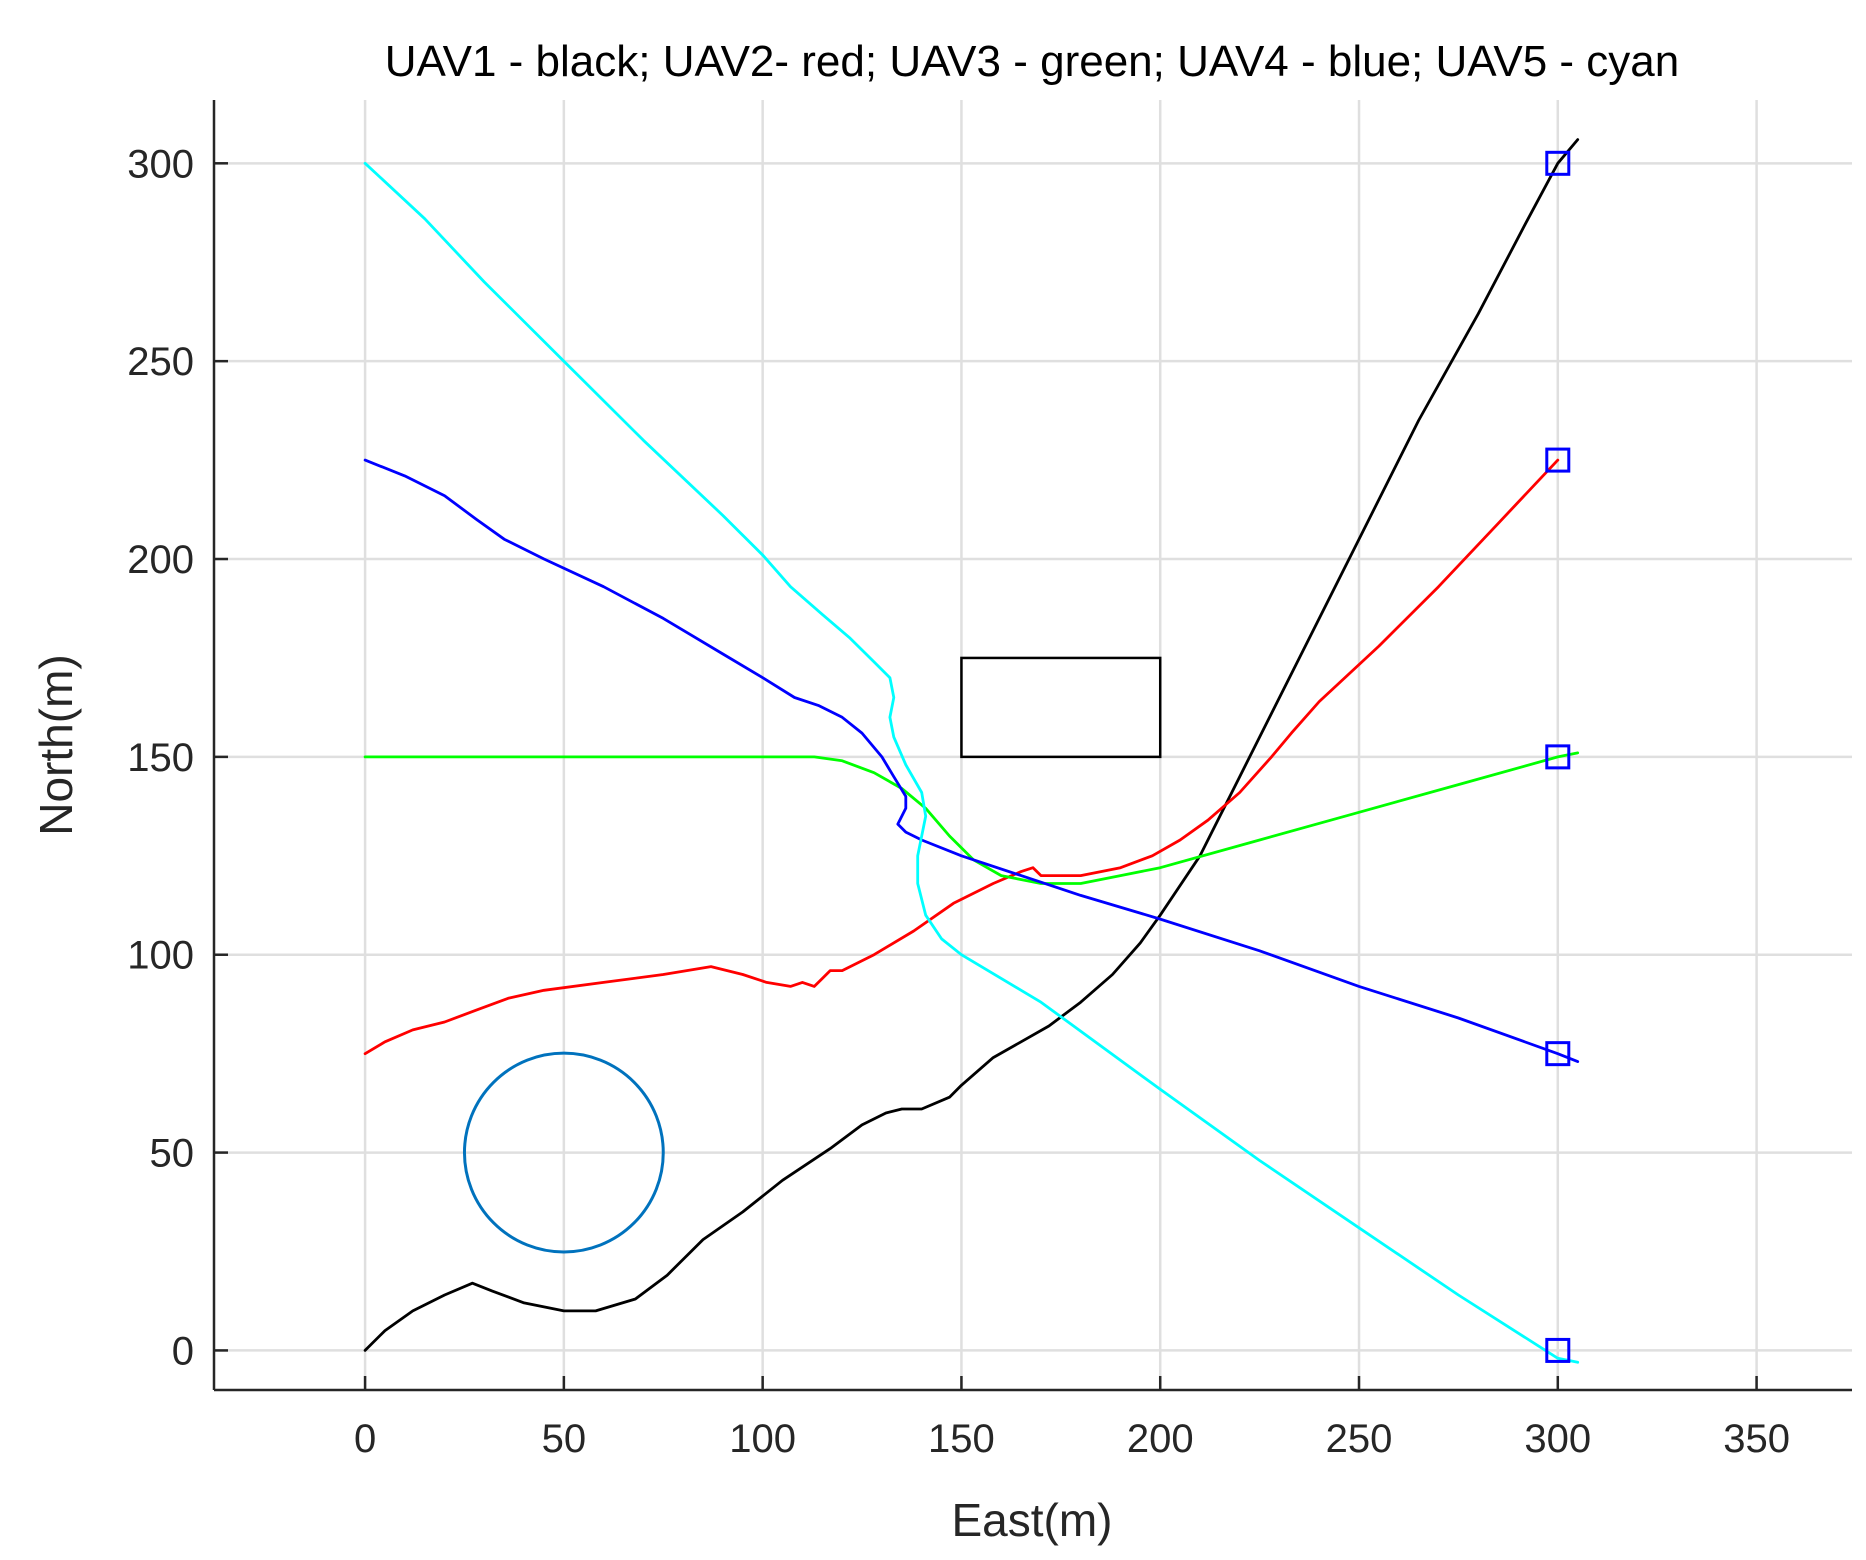  I want to click on y-tick-label: 250, so click(160, 362).